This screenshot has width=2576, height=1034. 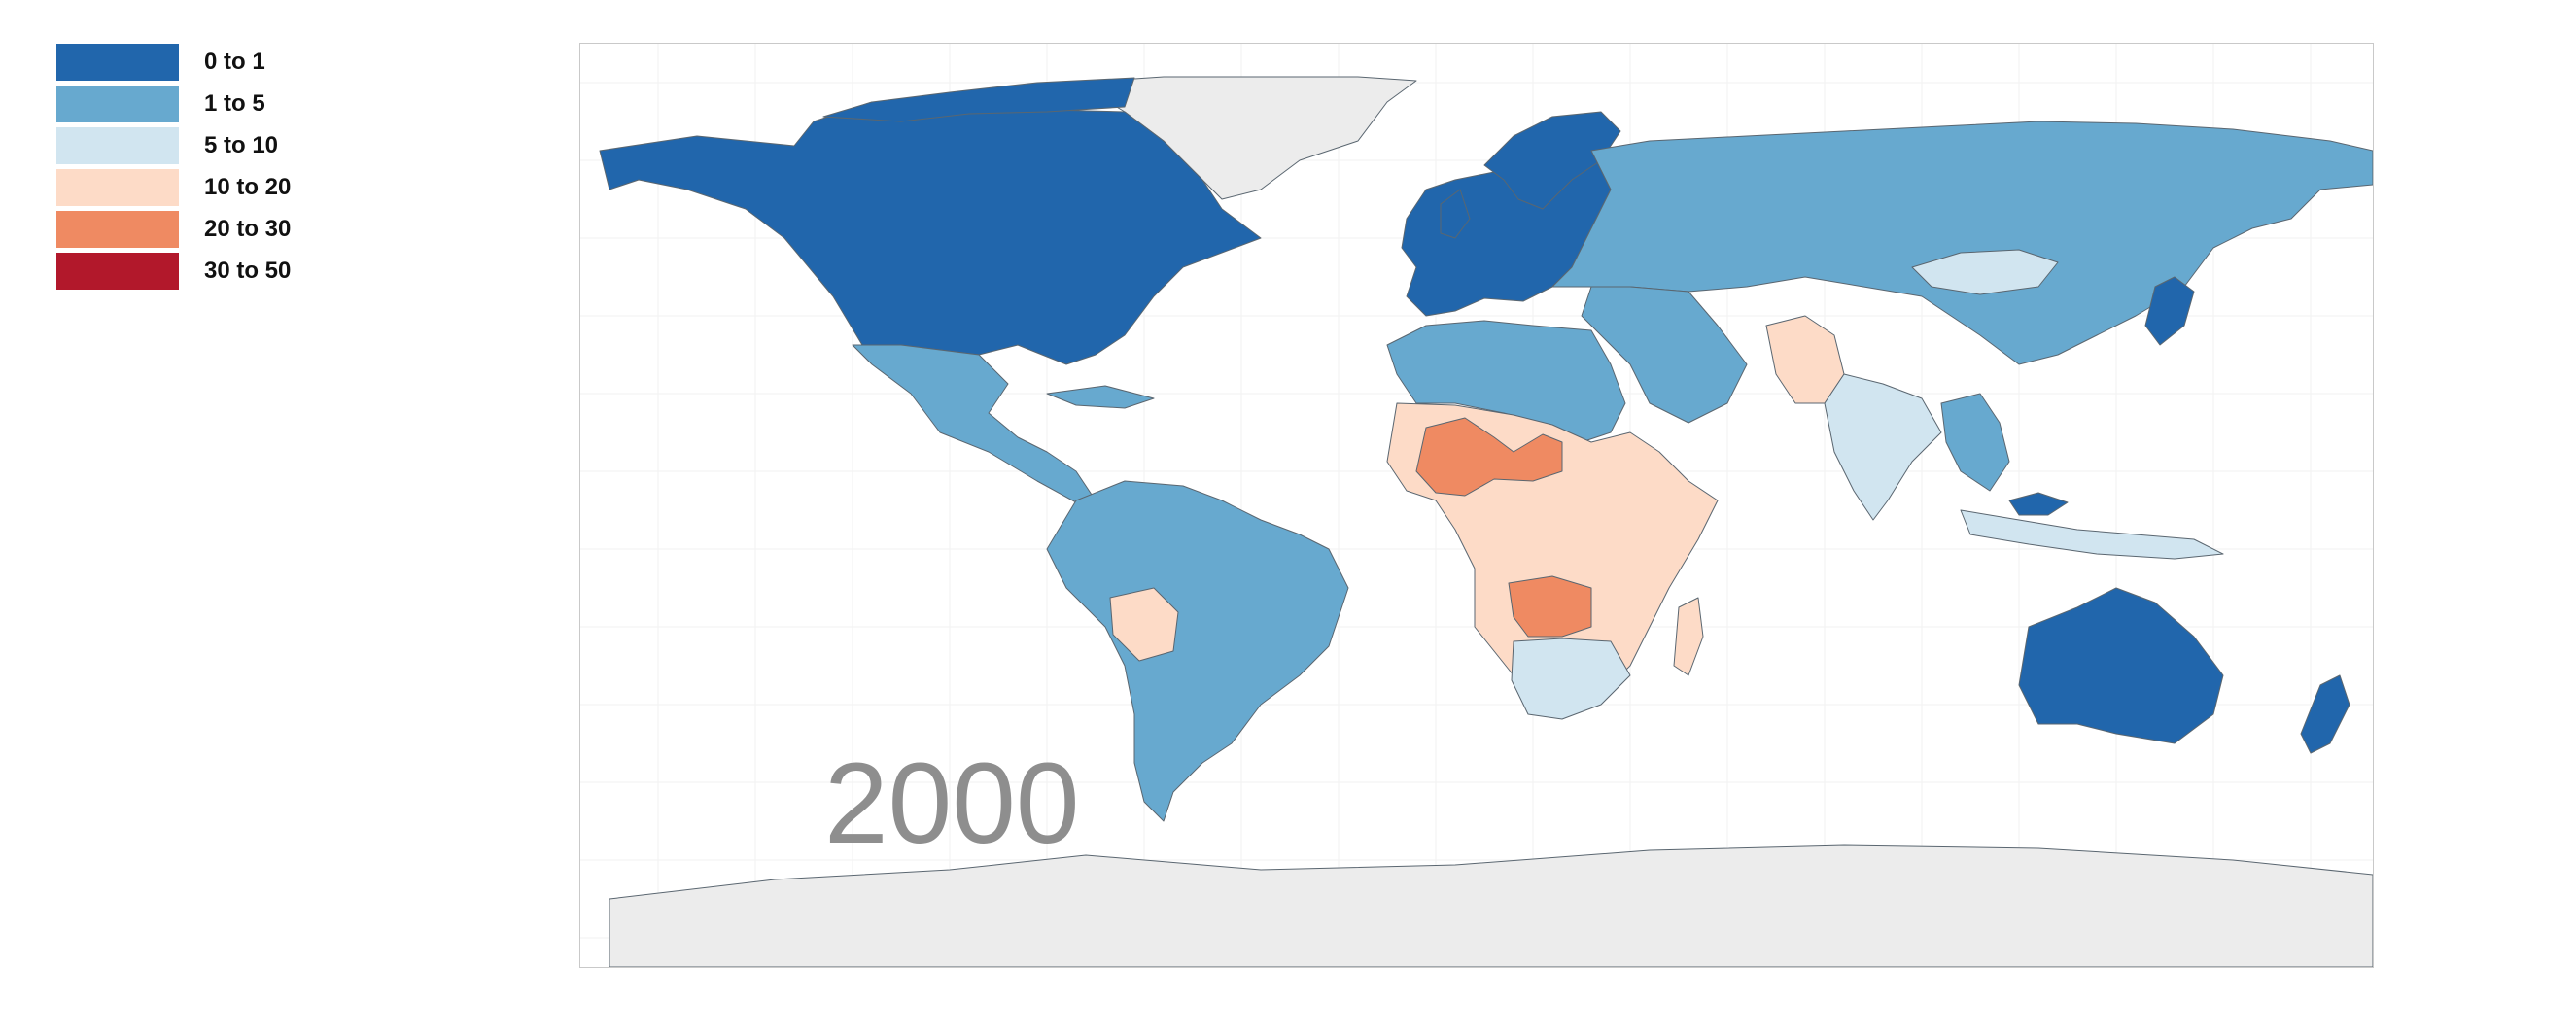 What do you see at coordinates (1985, 272) in the screenshot?
I see `region-mongolia` at bounding box center [1985, 272].